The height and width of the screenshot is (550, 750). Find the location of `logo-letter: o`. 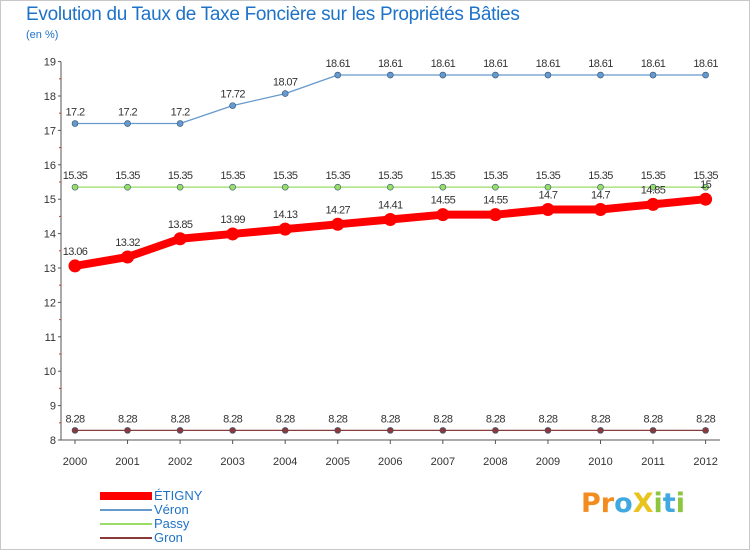

logo-letter: o is located at coordinates (623, 503).